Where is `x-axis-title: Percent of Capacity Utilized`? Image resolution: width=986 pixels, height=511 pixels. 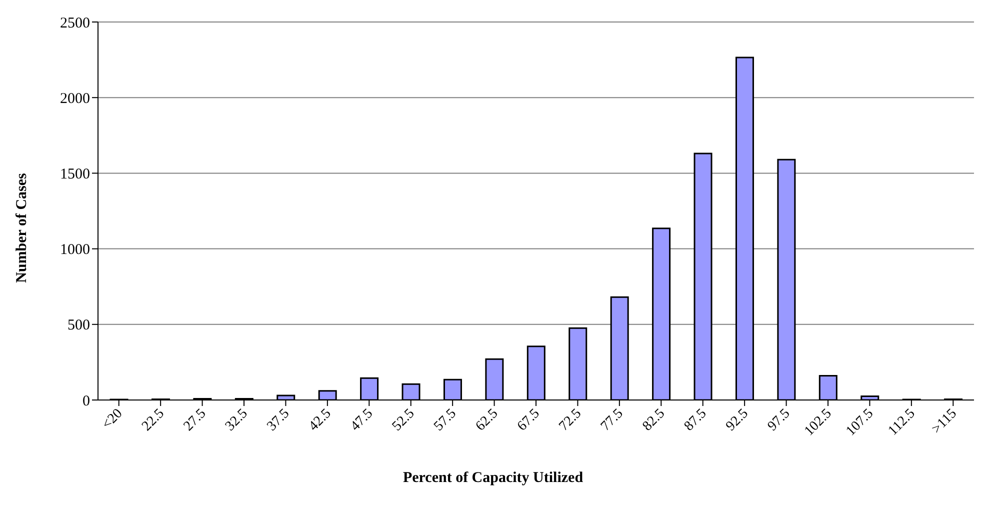
x-axis-title: Percent of Capacity Utilized is located at coordinates (493, 478).